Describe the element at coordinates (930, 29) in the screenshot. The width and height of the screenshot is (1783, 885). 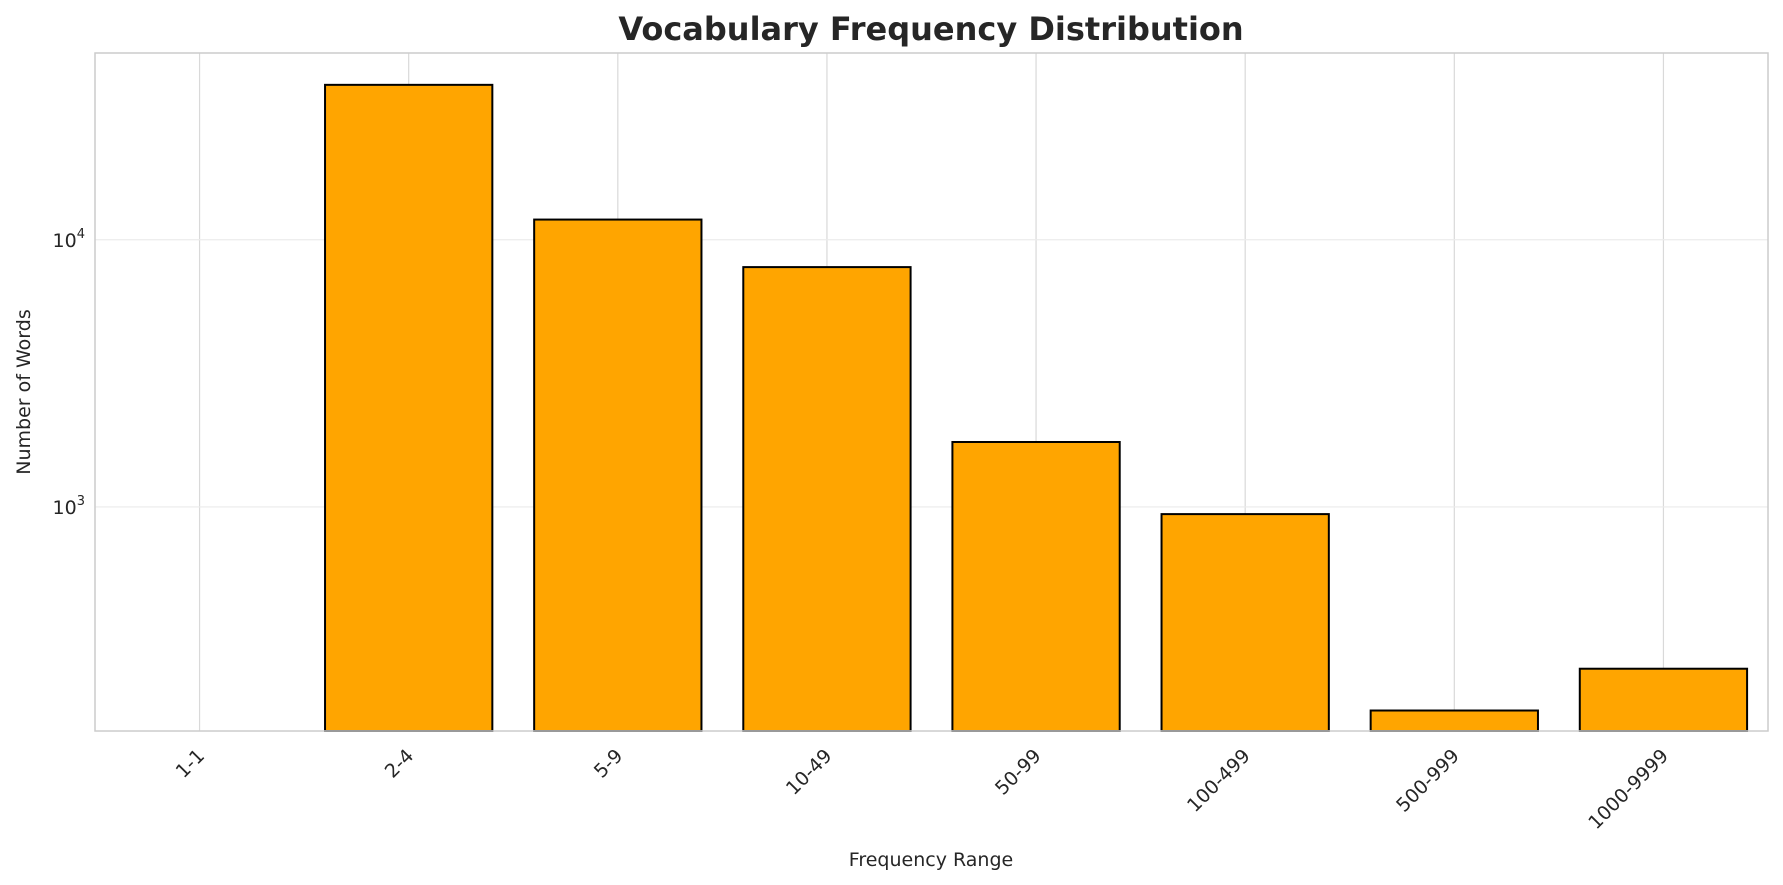
I see `chart-title: Vocabulary Frequency Distribution` at that location.